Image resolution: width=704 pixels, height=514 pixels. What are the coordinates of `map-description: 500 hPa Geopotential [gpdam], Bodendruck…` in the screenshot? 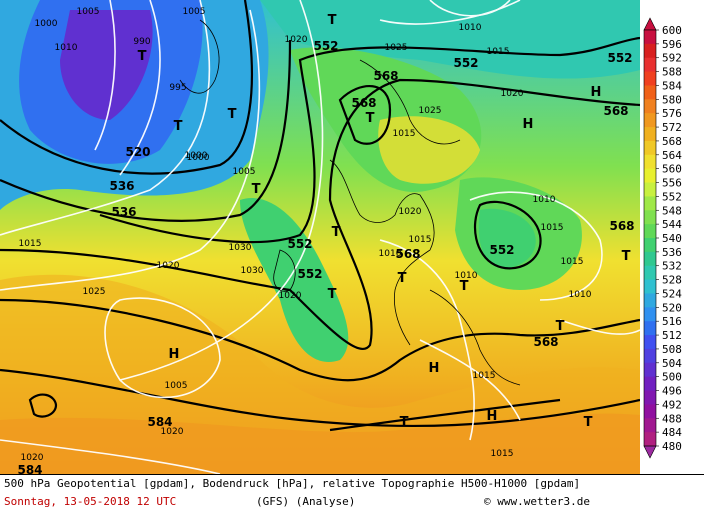 It's located at (292, 483).